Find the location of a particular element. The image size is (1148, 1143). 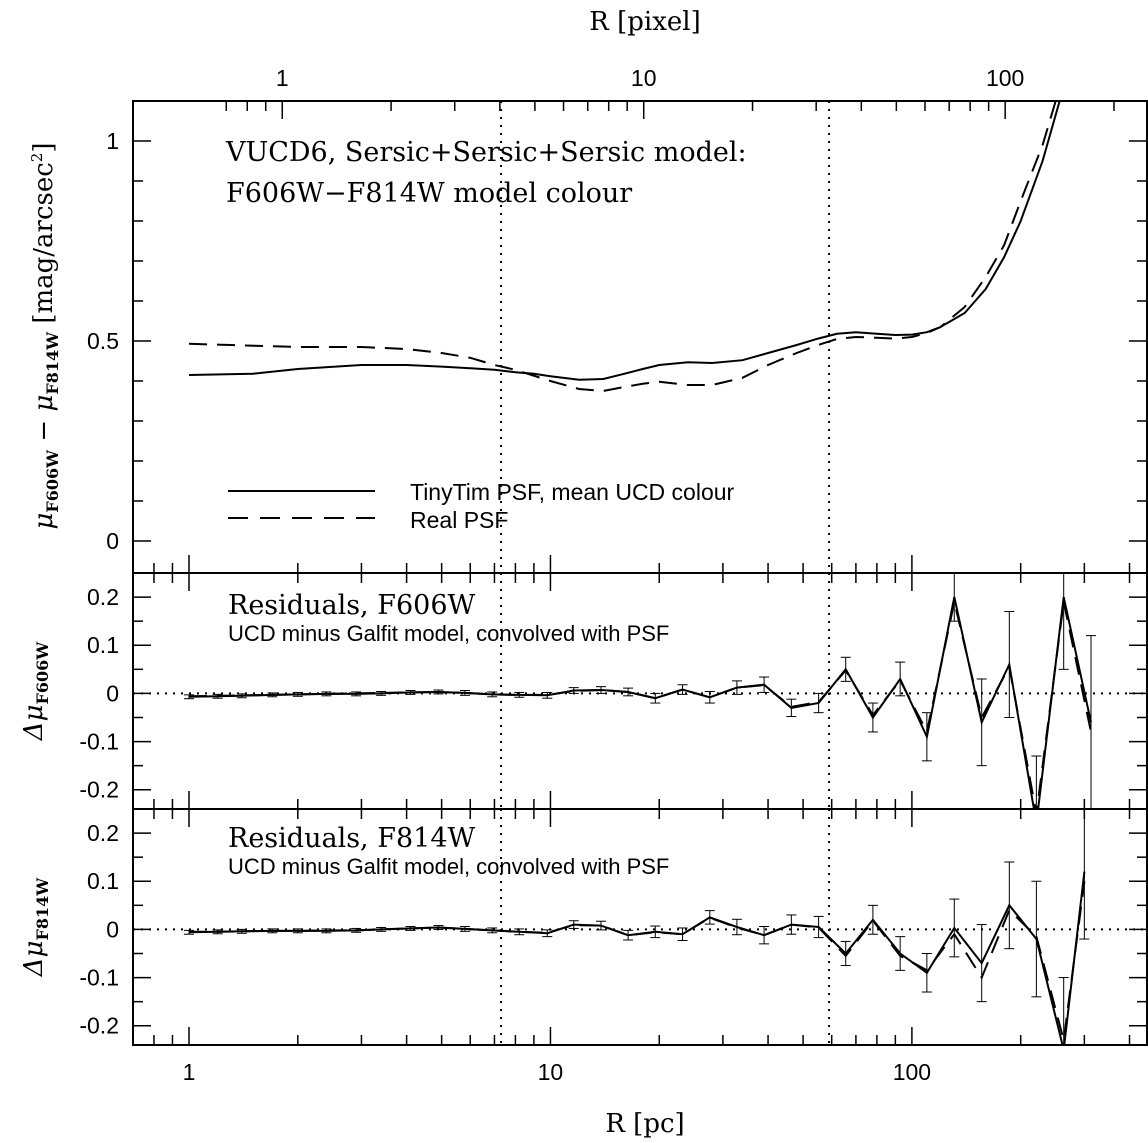

f814w-yticklabel: 0 is located at coordinates (112, 929).